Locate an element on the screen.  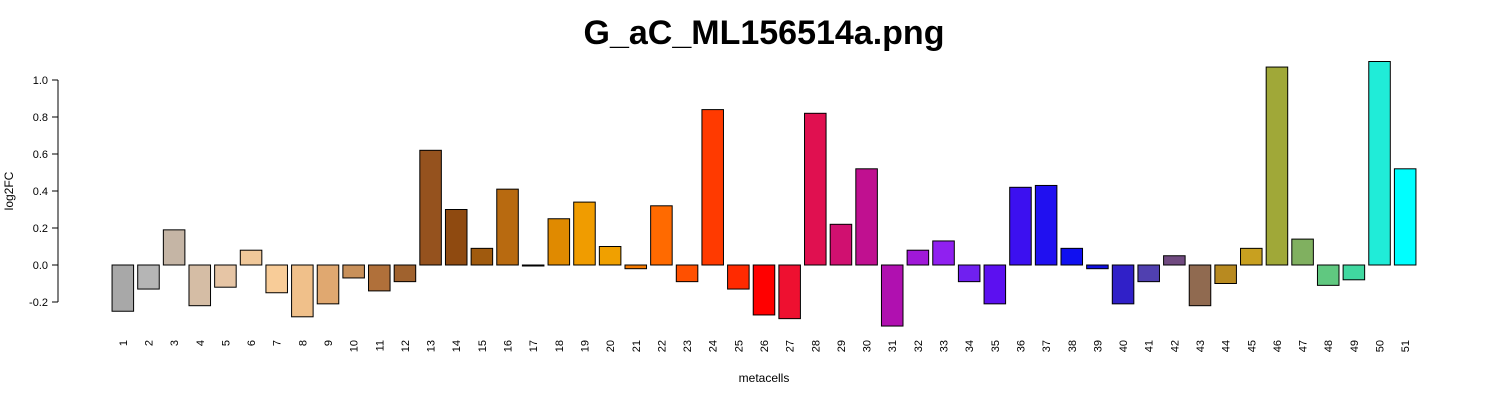
x-tick-label: 14 is located at coordinates (457, 346).